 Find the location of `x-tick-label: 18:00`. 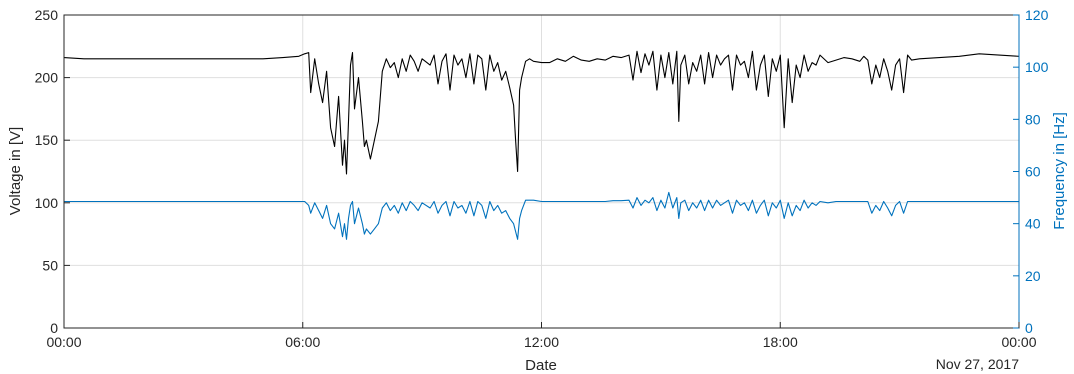

x-tick-label: 18:00 is located at coordinates (780, 342).